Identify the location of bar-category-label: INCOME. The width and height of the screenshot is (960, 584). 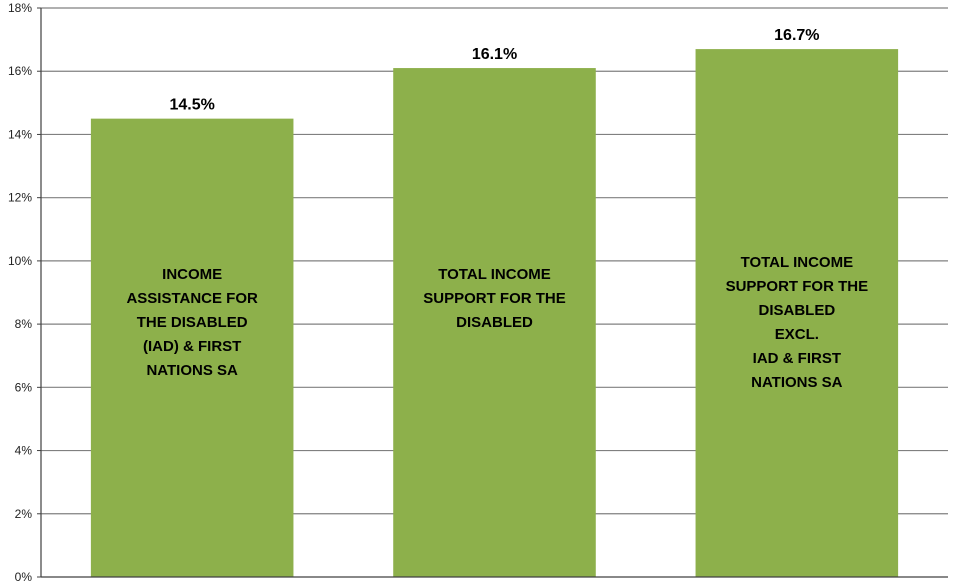
(192, 274).